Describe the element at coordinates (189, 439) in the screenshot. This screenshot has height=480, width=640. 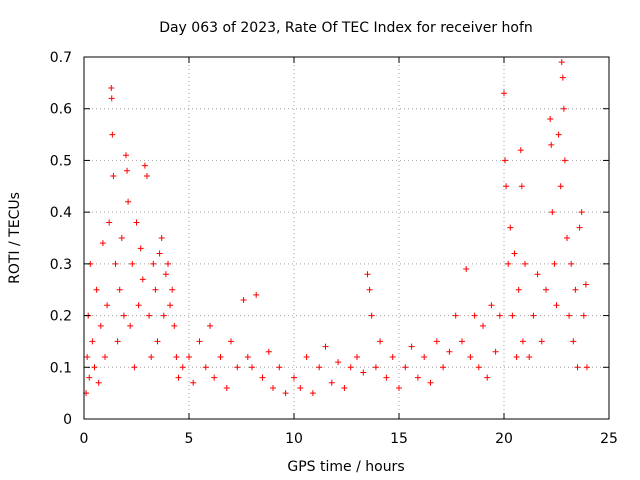
I see `x-tick-label: 5` at that location.